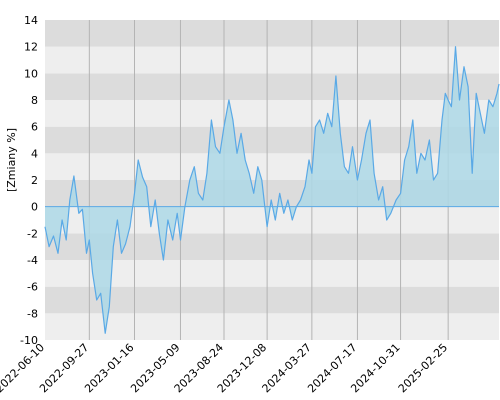 The image size is (500, 400). What do you see at coordinates (32, 260) in the screenshot?
I see `y-tick-label: -4` at bounding box center [32, 260].